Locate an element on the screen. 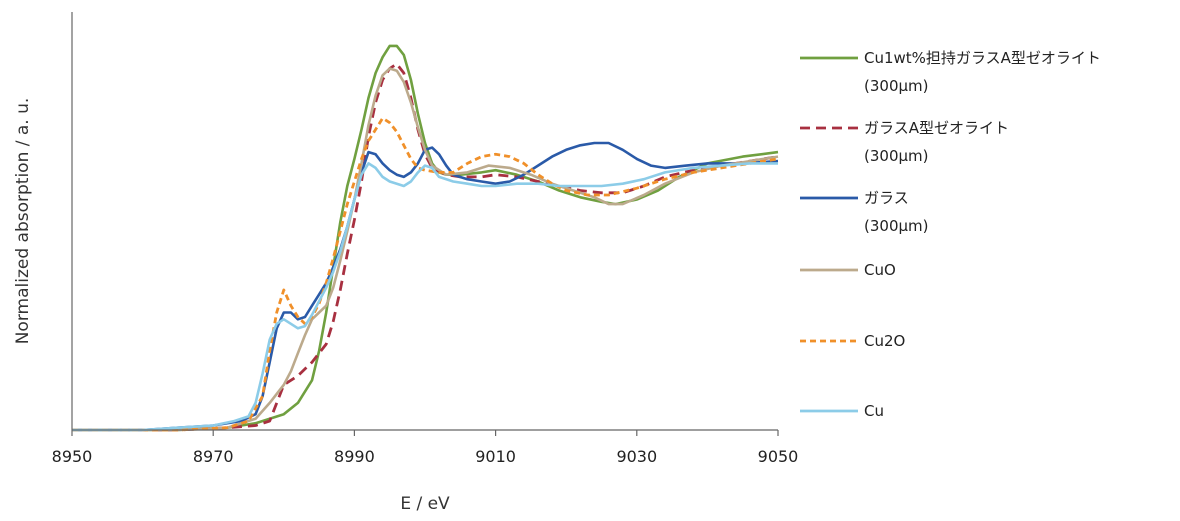 The height and width of the screenshot is (521, 1180). x-tick-layer: 8950 8970 8990 9010 9030 9050 is located at coordinates (425, 448).